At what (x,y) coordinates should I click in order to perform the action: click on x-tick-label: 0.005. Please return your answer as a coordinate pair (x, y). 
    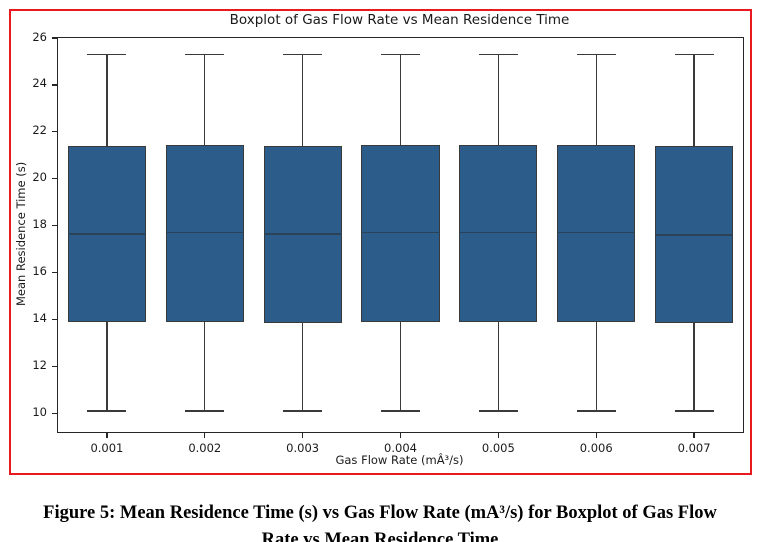
    Looking at the image, I should click on (498, 448).